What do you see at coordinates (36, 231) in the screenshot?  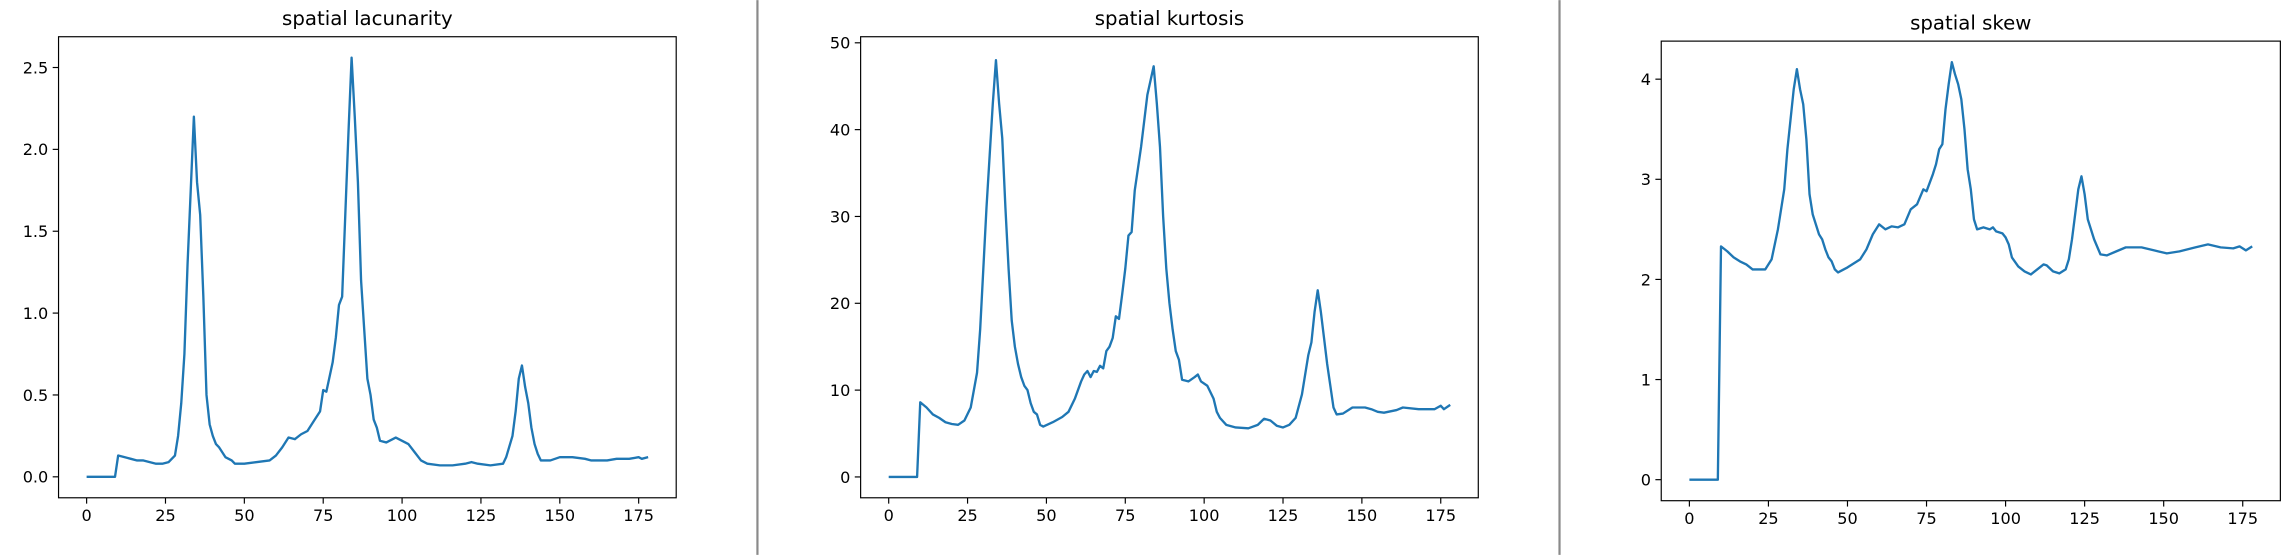 I see `y-tick-label: 1.5` at bounding box center [36, 231].